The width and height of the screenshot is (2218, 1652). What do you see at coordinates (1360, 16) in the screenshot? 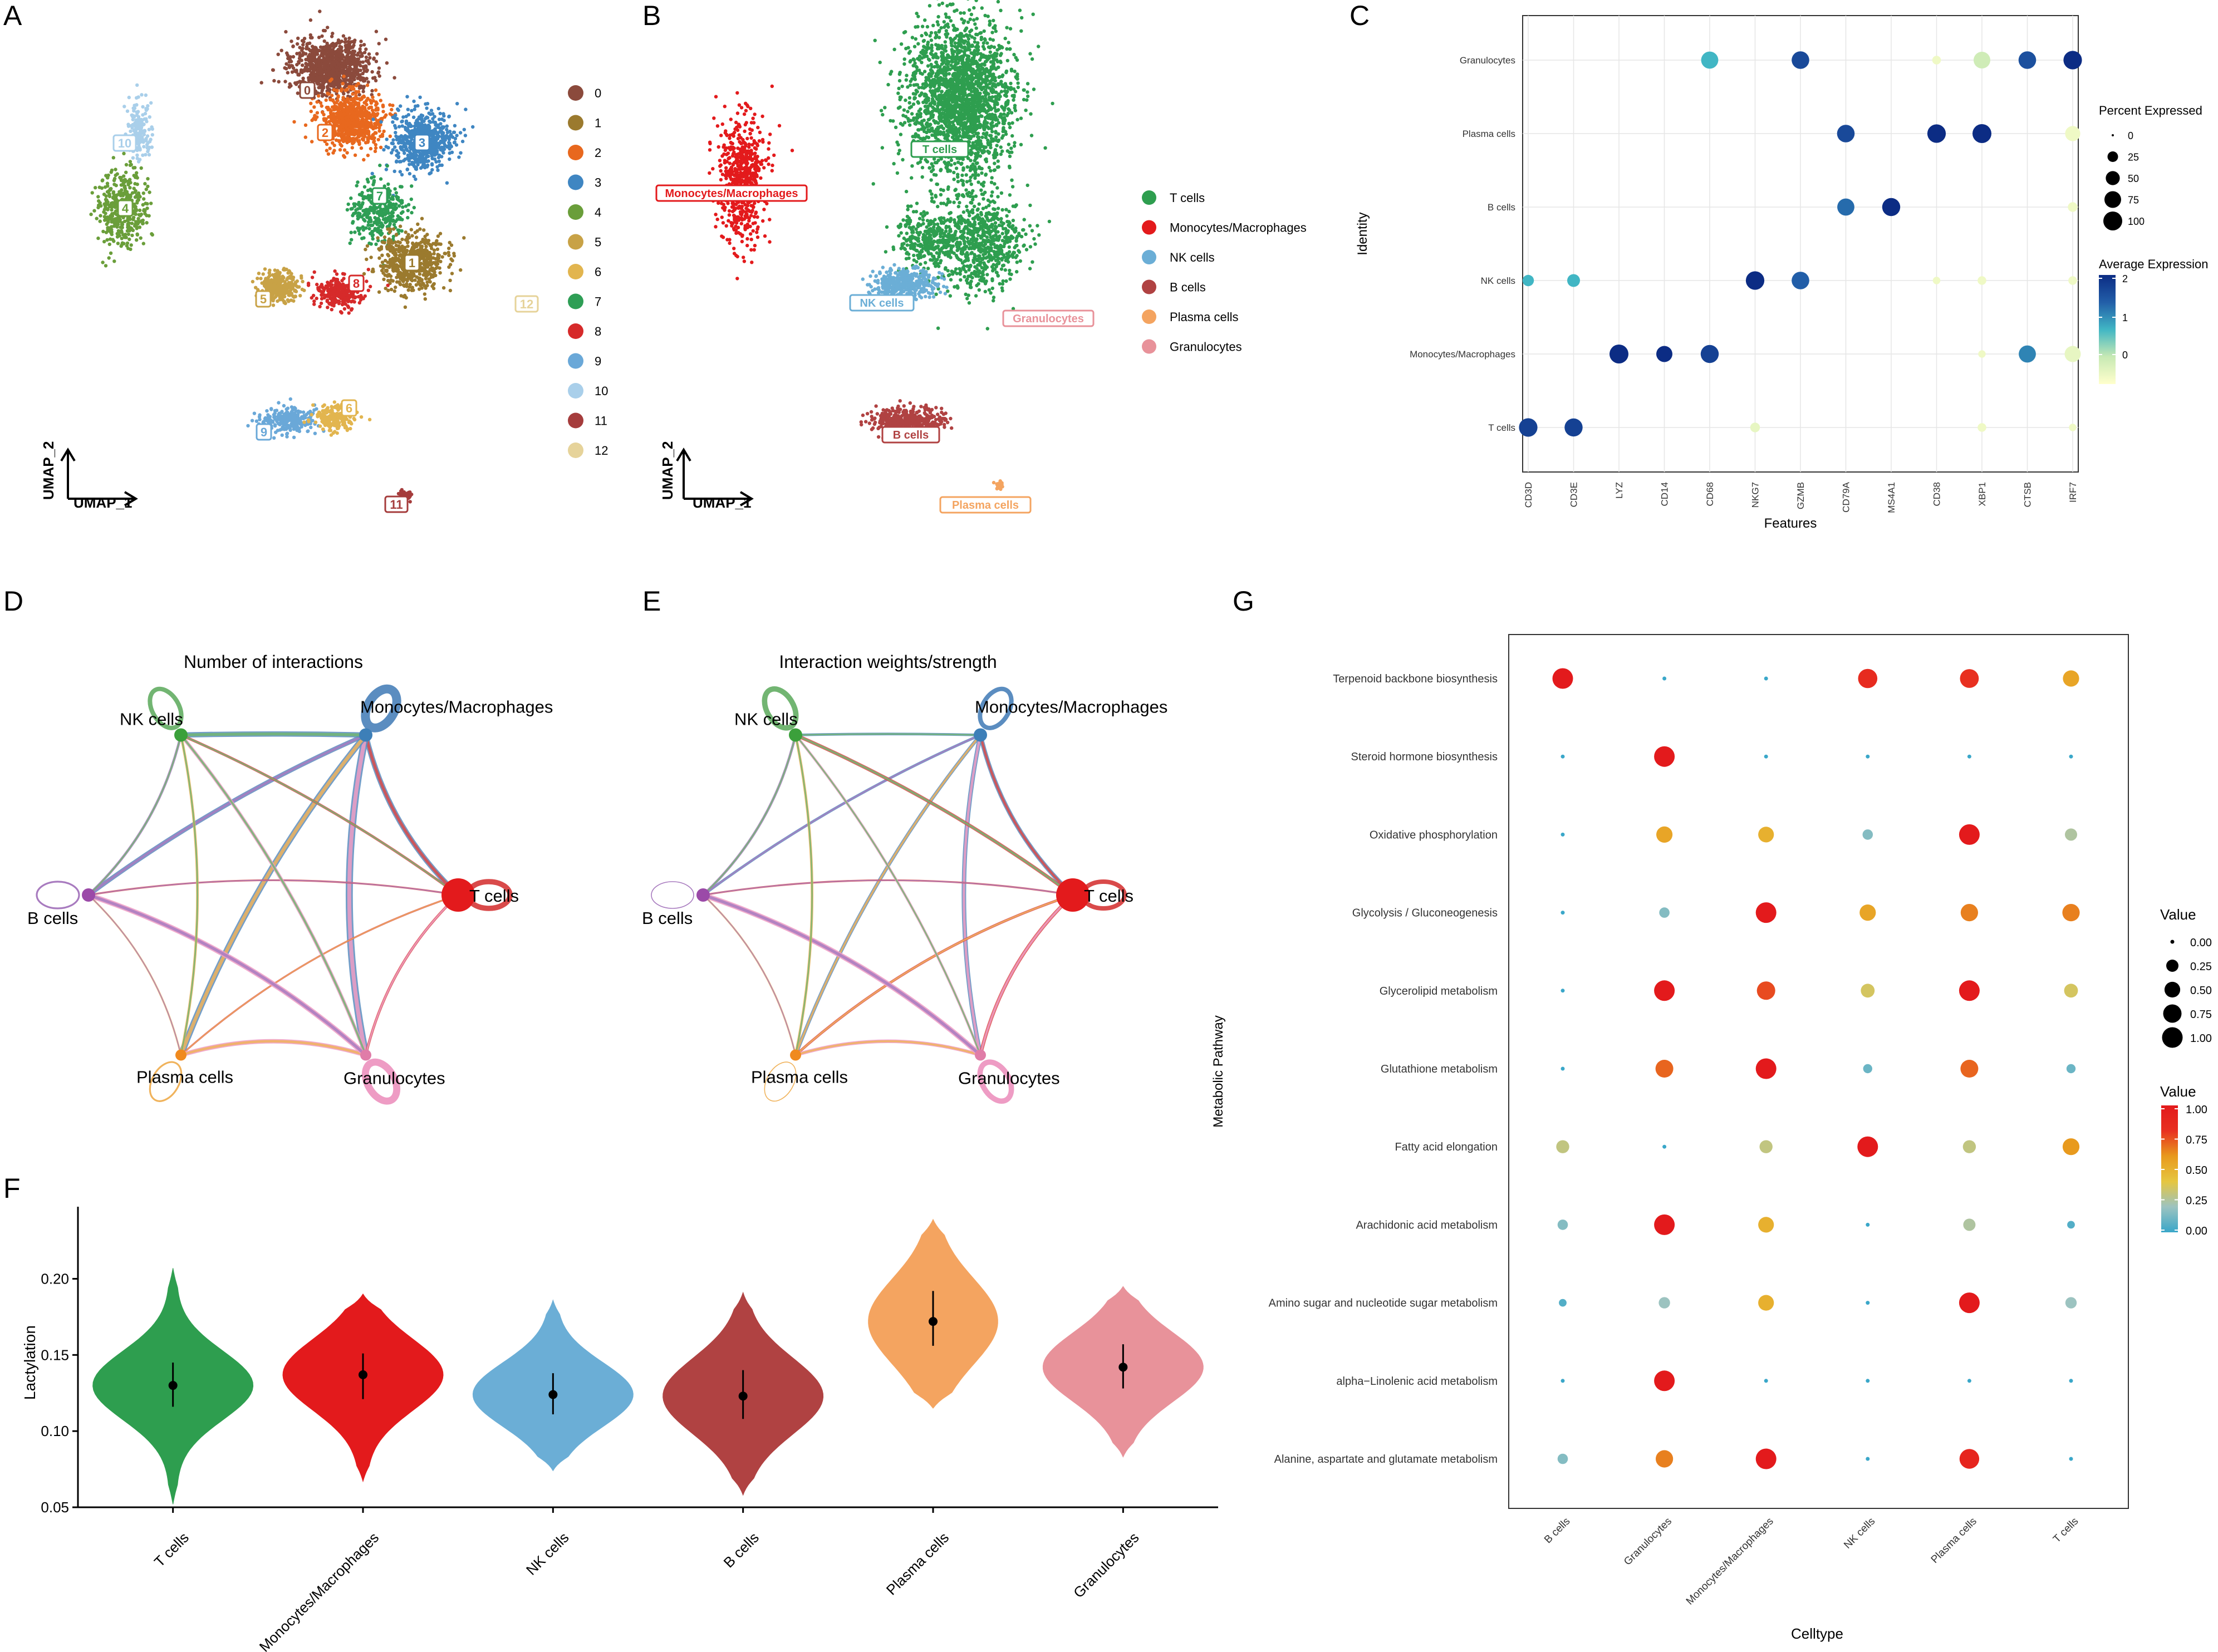
I see `panel-label-c: C` at bounding box center [1360, 16].